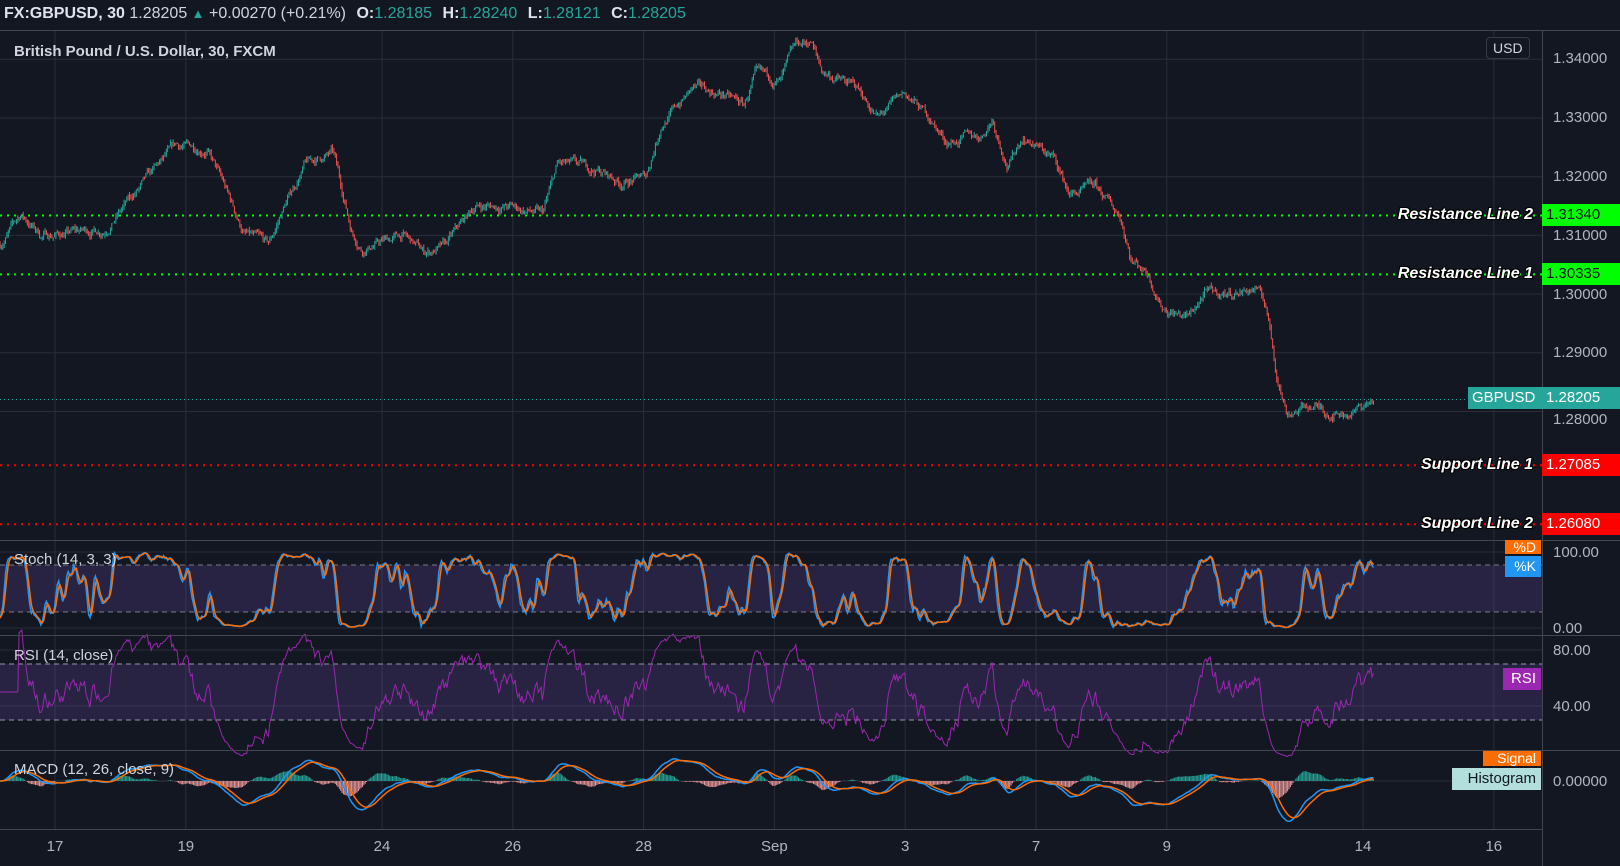 This screenshot has height=866, width=1620. Describe the element at coordinates (1477, 465) in the screenshot. I see `level-label: Support Line 1` at that location.